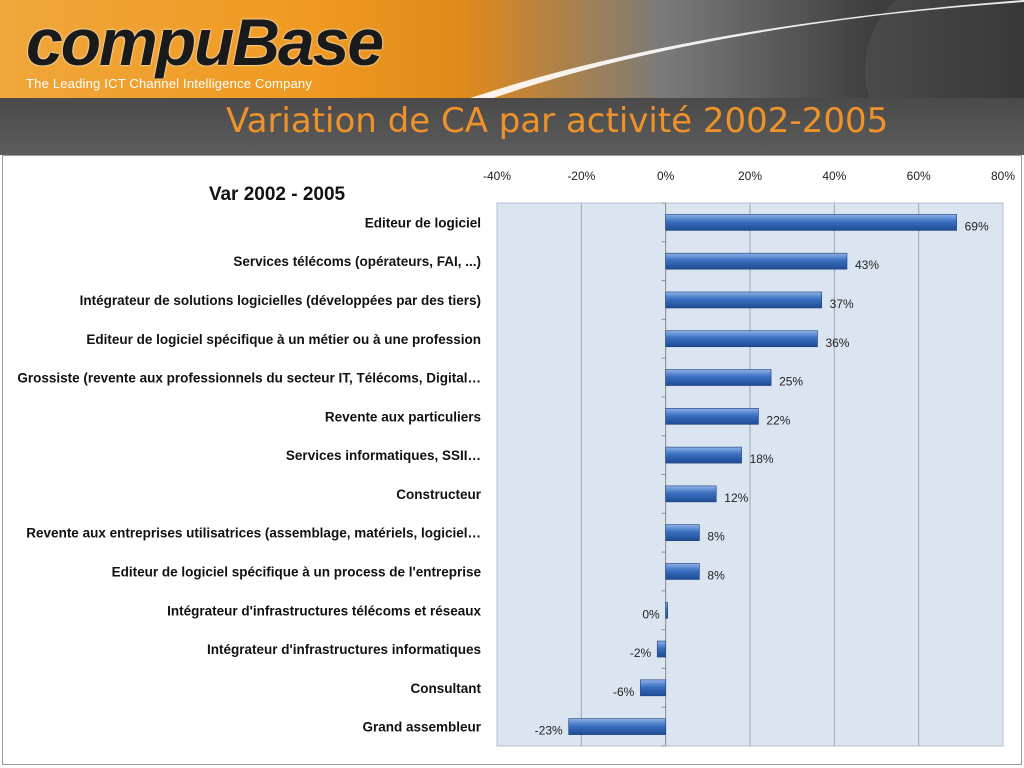  I want to click on value-label: 0%, so click(651, 614).